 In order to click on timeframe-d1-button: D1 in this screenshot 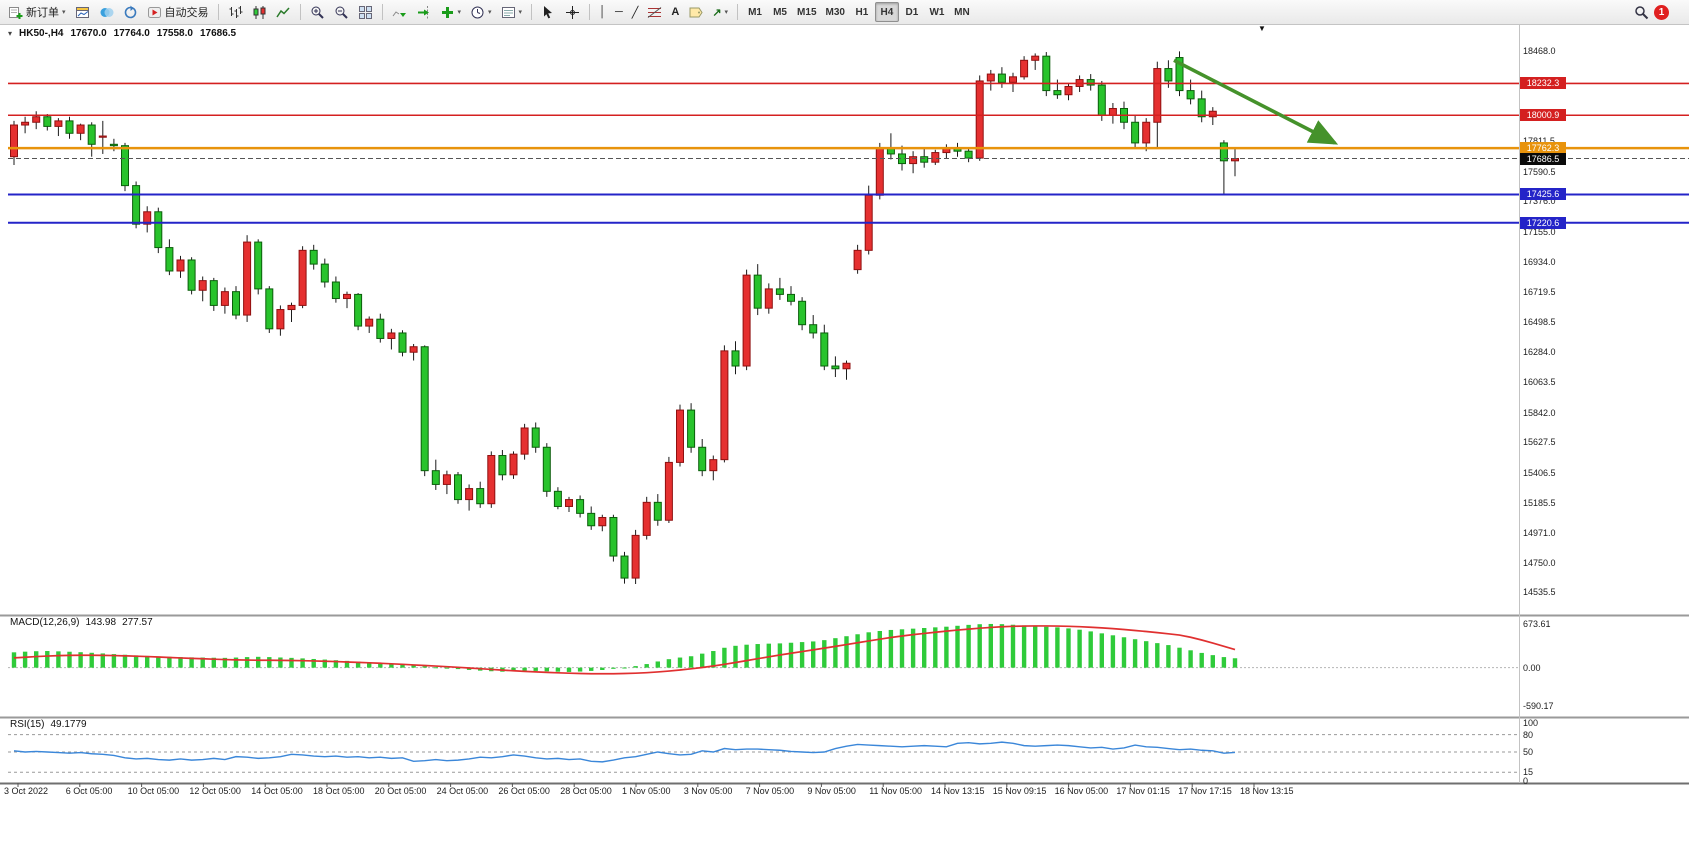, I will do `click(912, 12)`.